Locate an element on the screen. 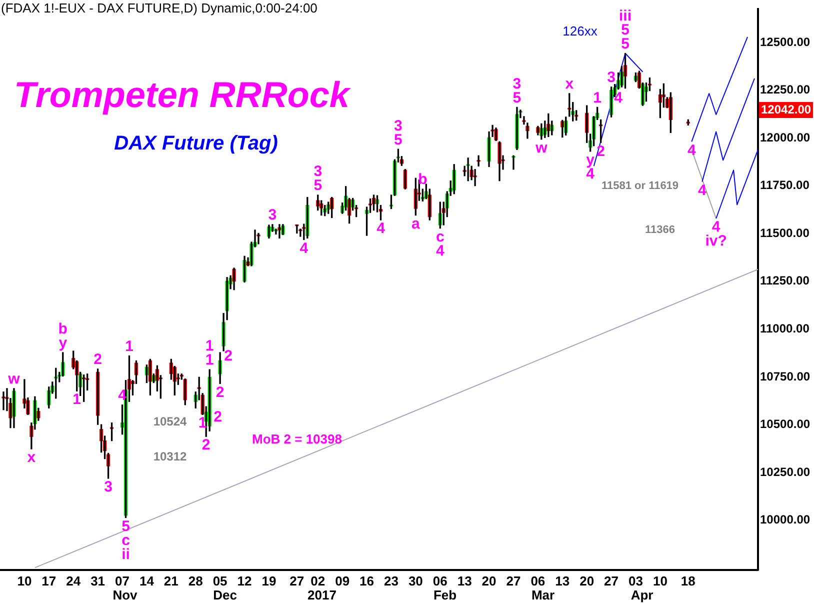 The height and width of the screenshot is (605, 814). x-tick-label: 14 is located at coordinates (147, 580).